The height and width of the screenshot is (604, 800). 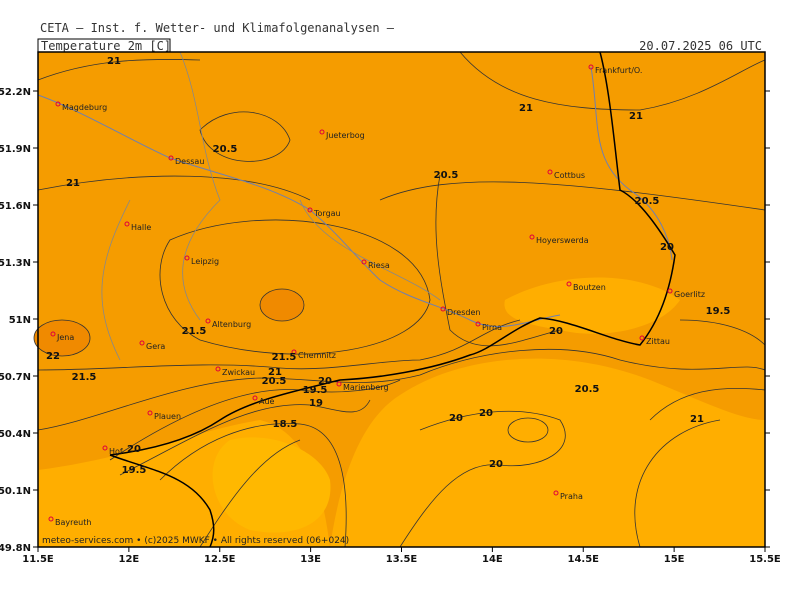 What do you see at coordinates (571, 496) in the screenshot?
I see `city-label: Praha` at bounding box center [571, 496].